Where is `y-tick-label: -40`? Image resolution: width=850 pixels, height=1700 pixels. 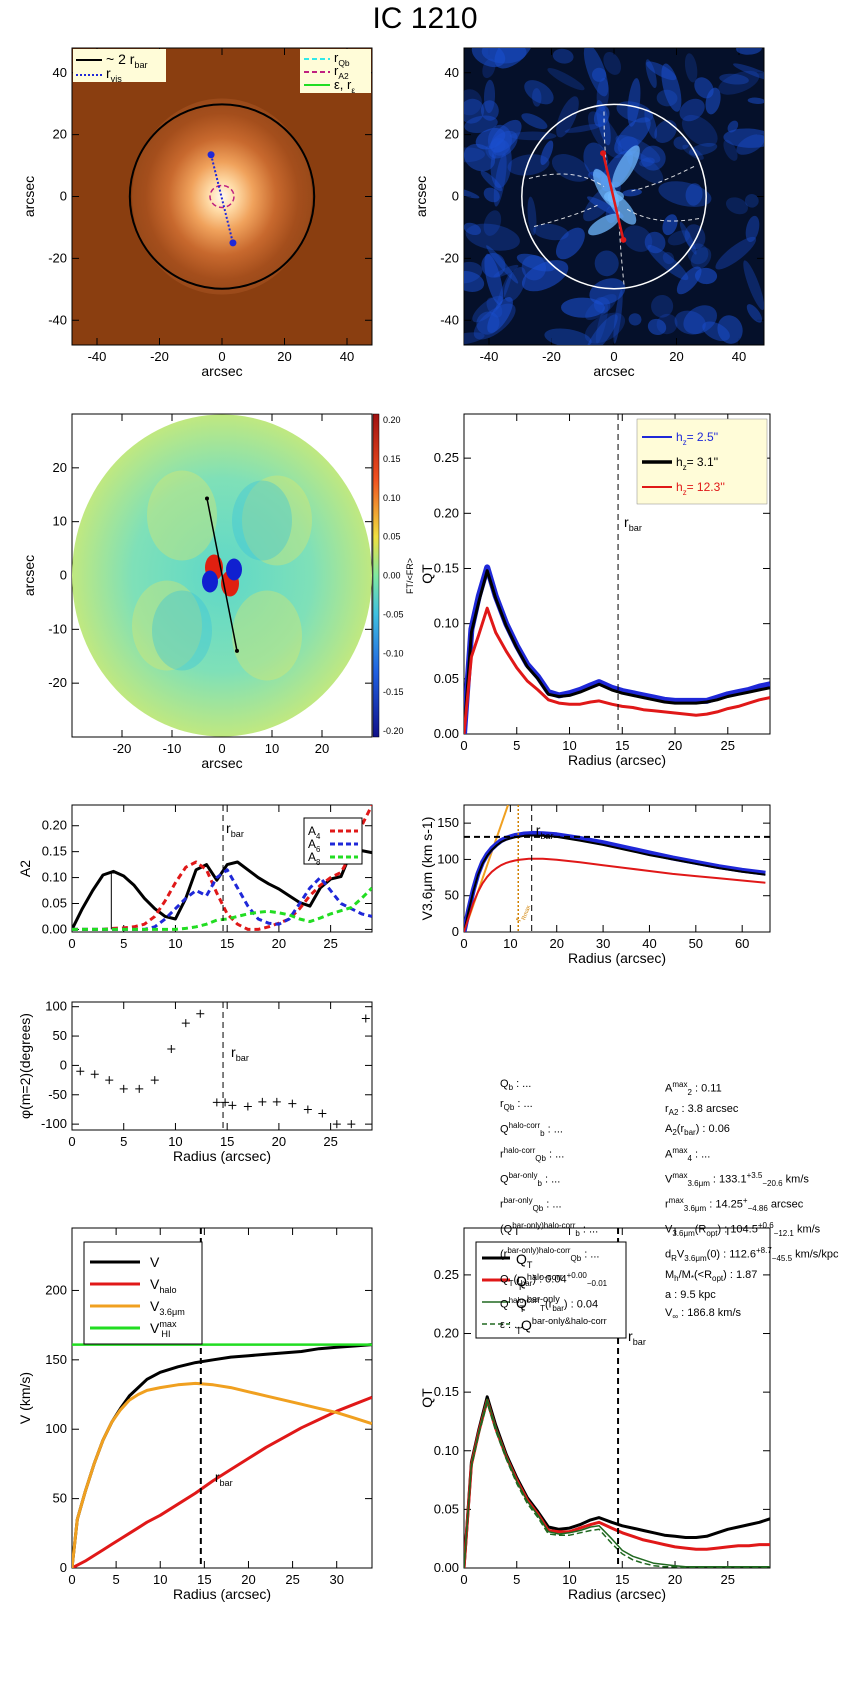 y-tick-label: -40 is located at coordinates (449, 319).